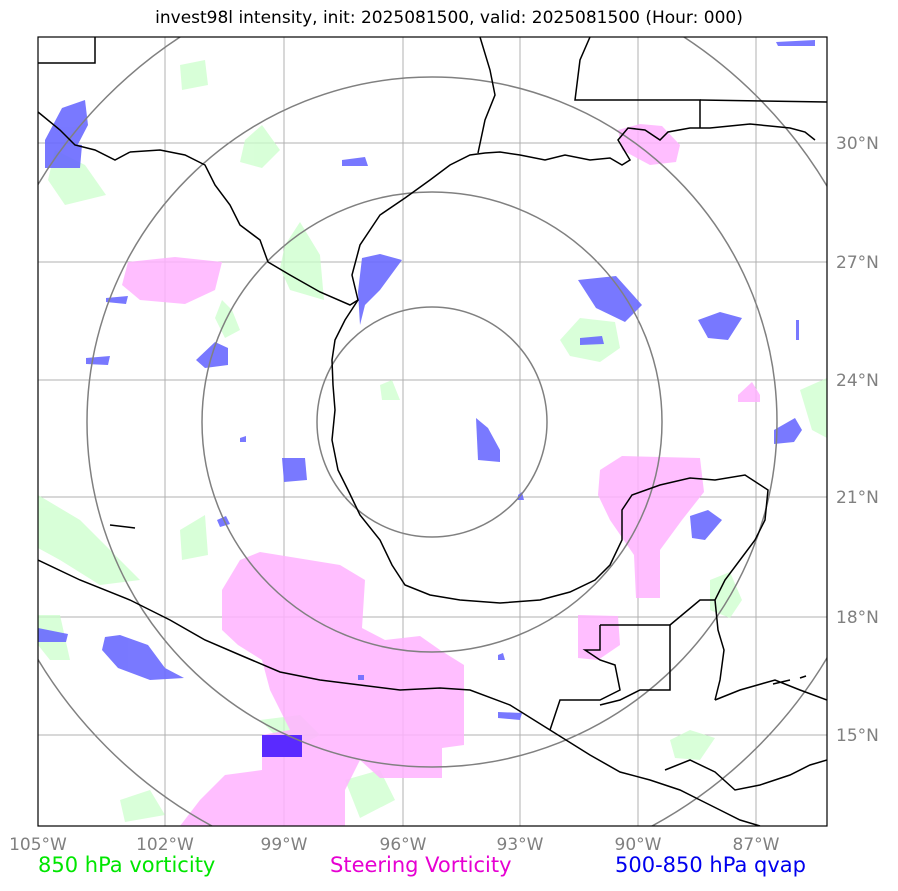 The image size is (898, 891). I want to click on legend-steering-vorticity: Steering Vorticity, so click(421, 865).